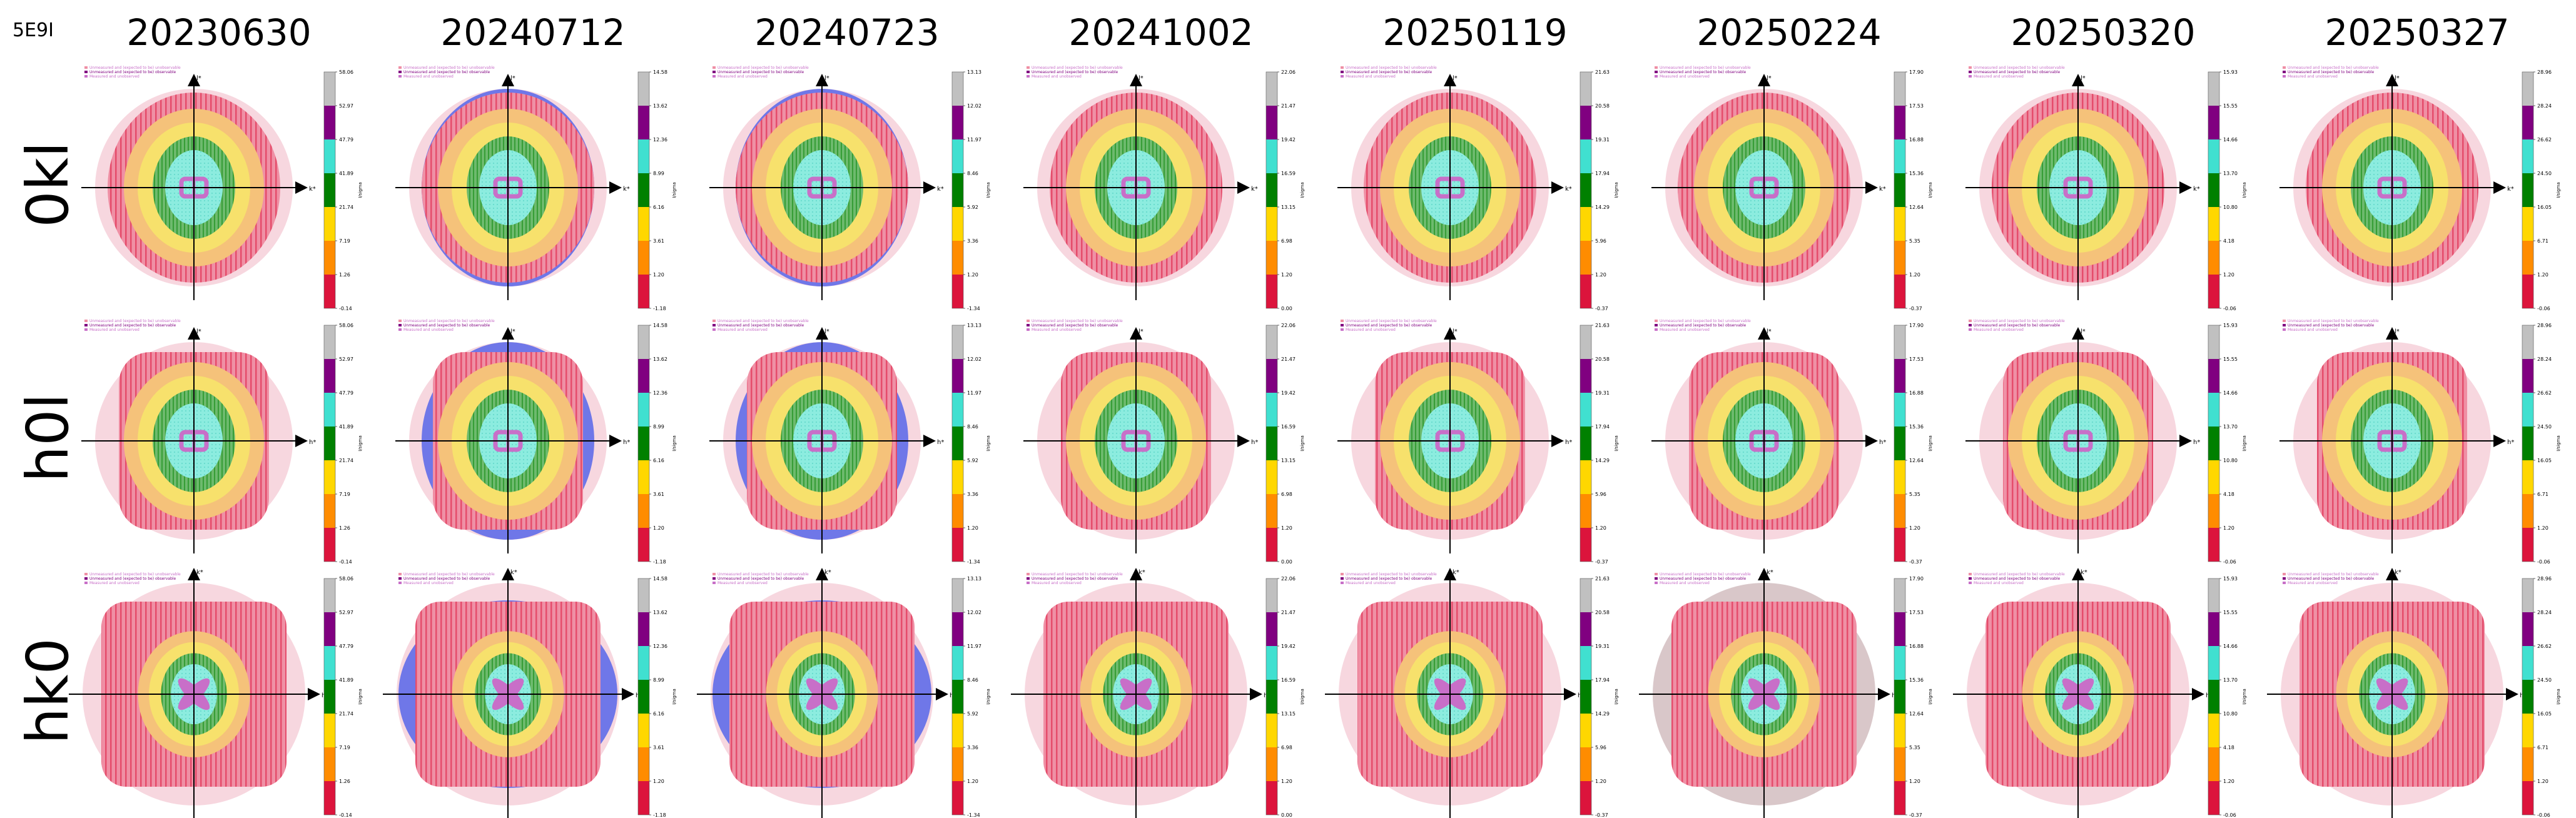 This screenshot has width=2576, height=818. Describe the element at coordinates (2510, 442) in the screenshot. I see `x-axis-label: h*` at that location.